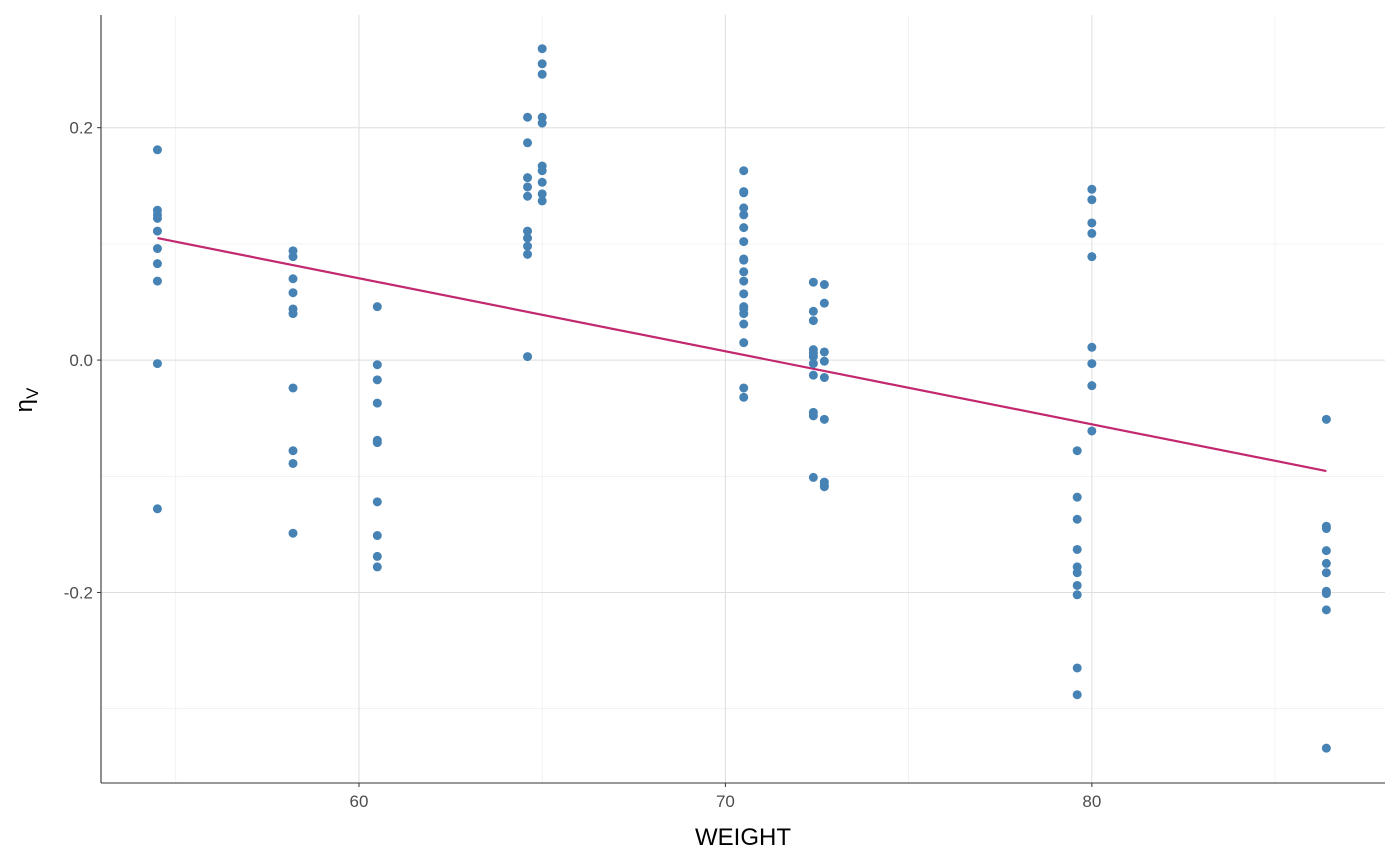 This screenshot has width=1400, height=866. What do you see at coordinates (81, 128) in the screenshot?
I see `y-tick-label: 0.2` at bounding box center [81, 128].